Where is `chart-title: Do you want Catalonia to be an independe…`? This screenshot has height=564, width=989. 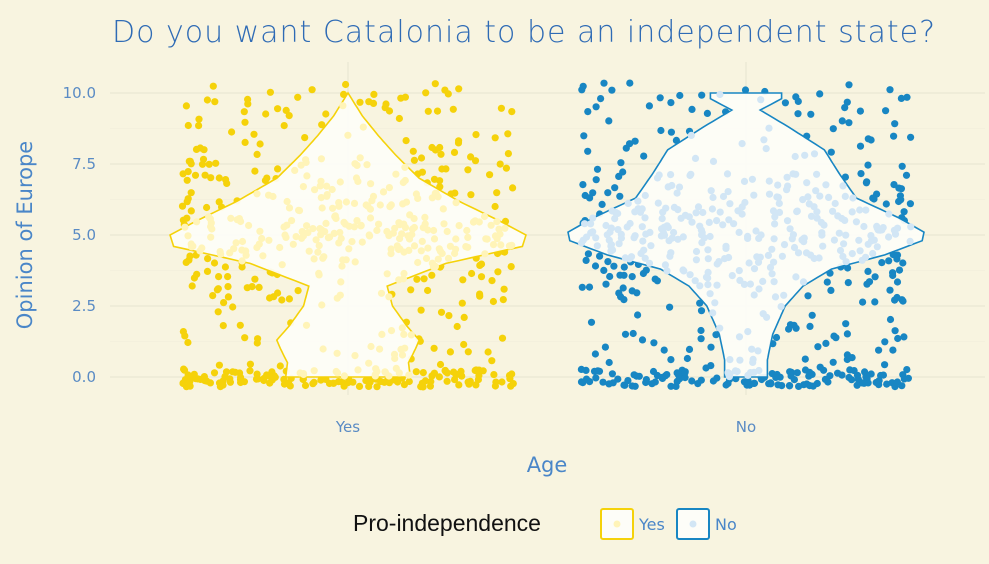 chart-title: Do you want Catalonia to be an independe… is located at coordinates (524, 32).